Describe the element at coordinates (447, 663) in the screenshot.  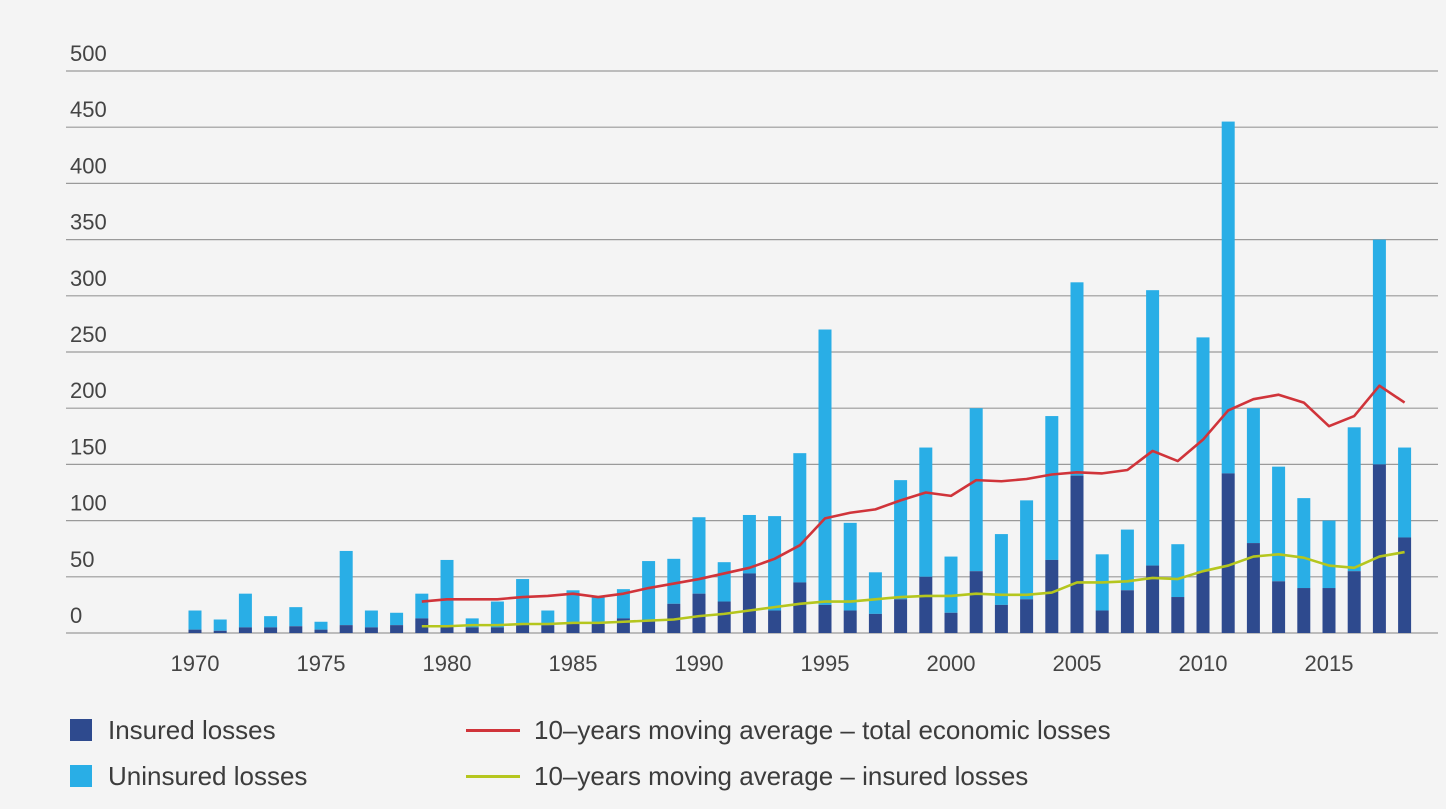
I see `x-tick-label: 1980` at that location.